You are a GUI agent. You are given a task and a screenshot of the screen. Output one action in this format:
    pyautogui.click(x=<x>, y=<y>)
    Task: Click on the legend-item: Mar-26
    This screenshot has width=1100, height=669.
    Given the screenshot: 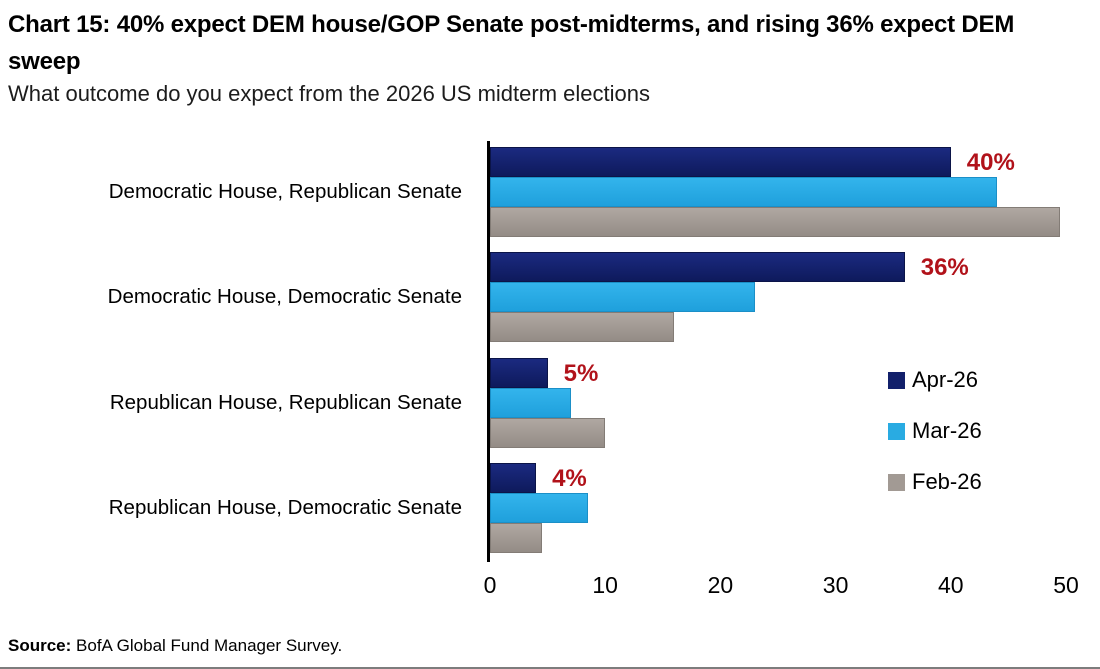 What is the action you would take?
    pyautogui.click(x=935, y=430)
    